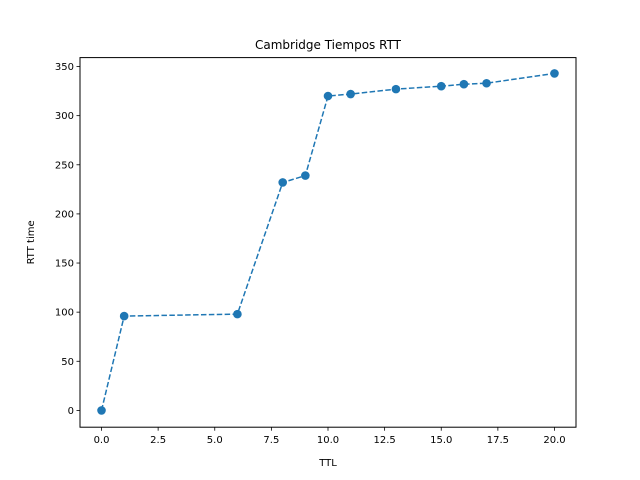 This screenshot has height=480, width=640. Describe the element at coordinates (441, 440) in the screenshot. I see `x-tick-label: 15.0` at that location.